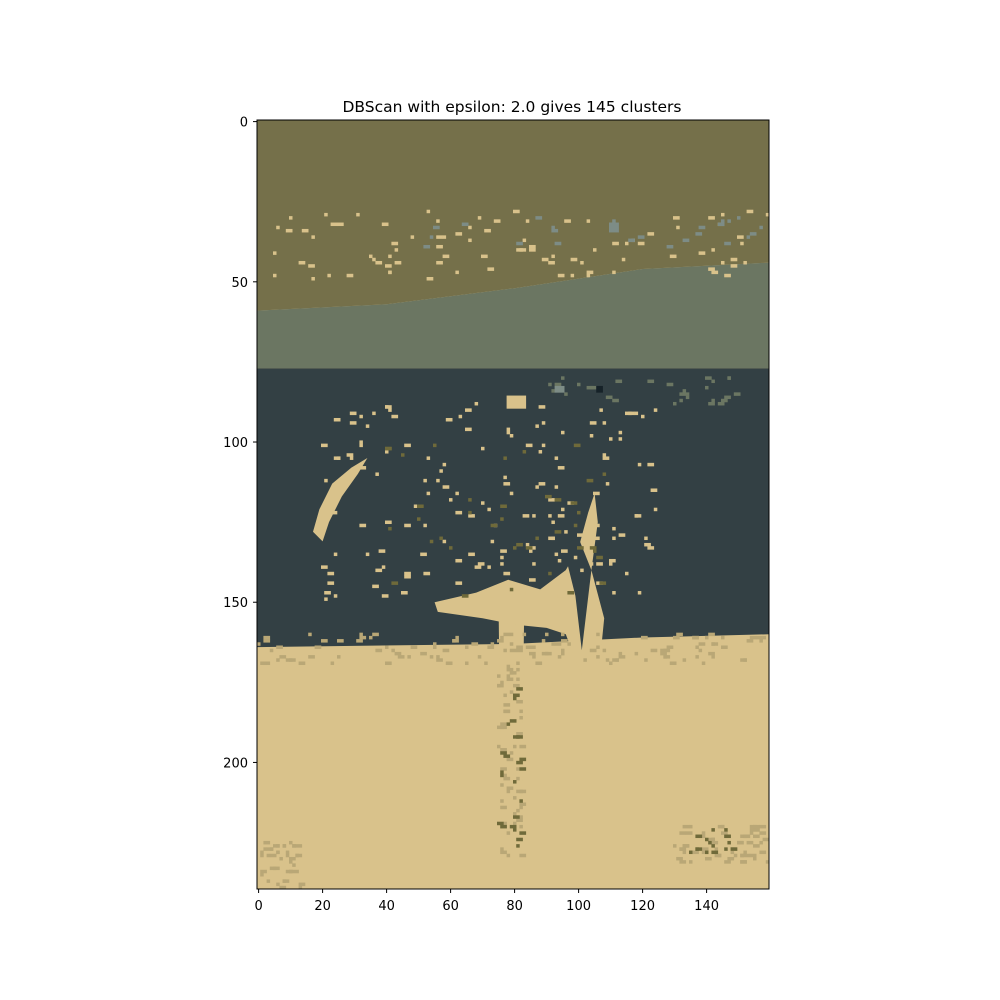 This screenshot has height=1000, width=1000. What do you see at coordinates (513, 315) in the screenshot?
I see `horizon-band-region` at bounding box center [513, 315].